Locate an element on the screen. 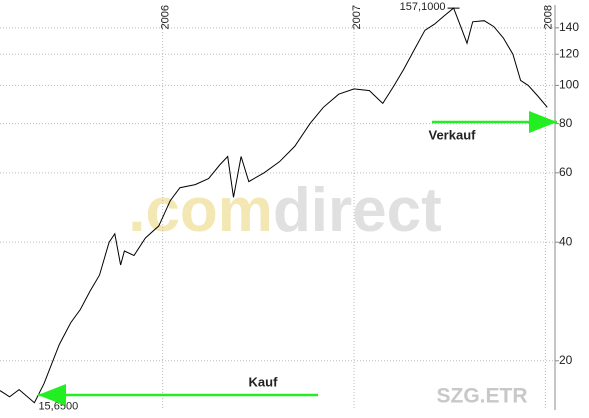 The width and height of the screenshot is (589, 418). sell-arrow-head is located at coordinates (543, 122).